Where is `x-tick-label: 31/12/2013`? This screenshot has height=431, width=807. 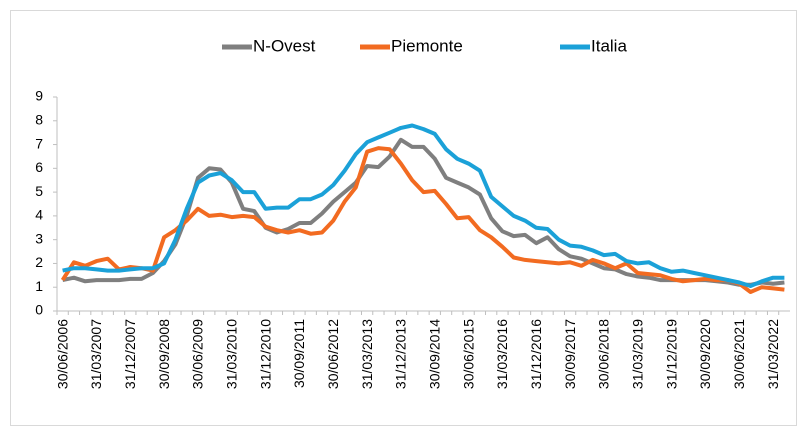
x-tick-label: 31/12/2013 is located at coordinates (401, 354).